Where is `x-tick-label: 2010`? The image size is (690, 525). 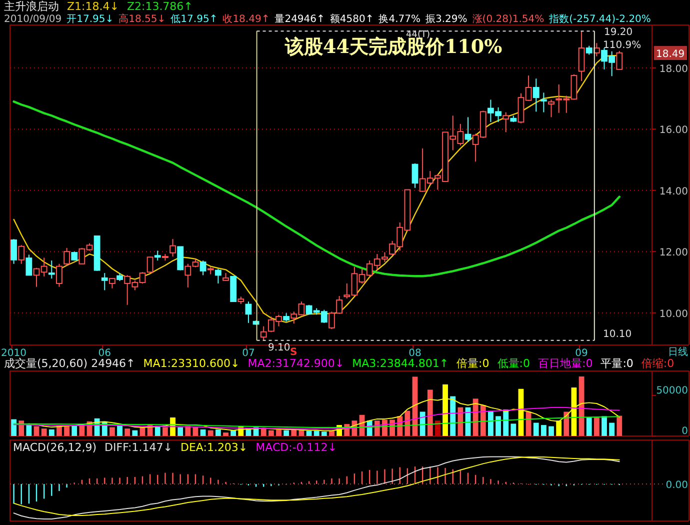
x-tick-label: 2010 is located at coordinates (14, 353).